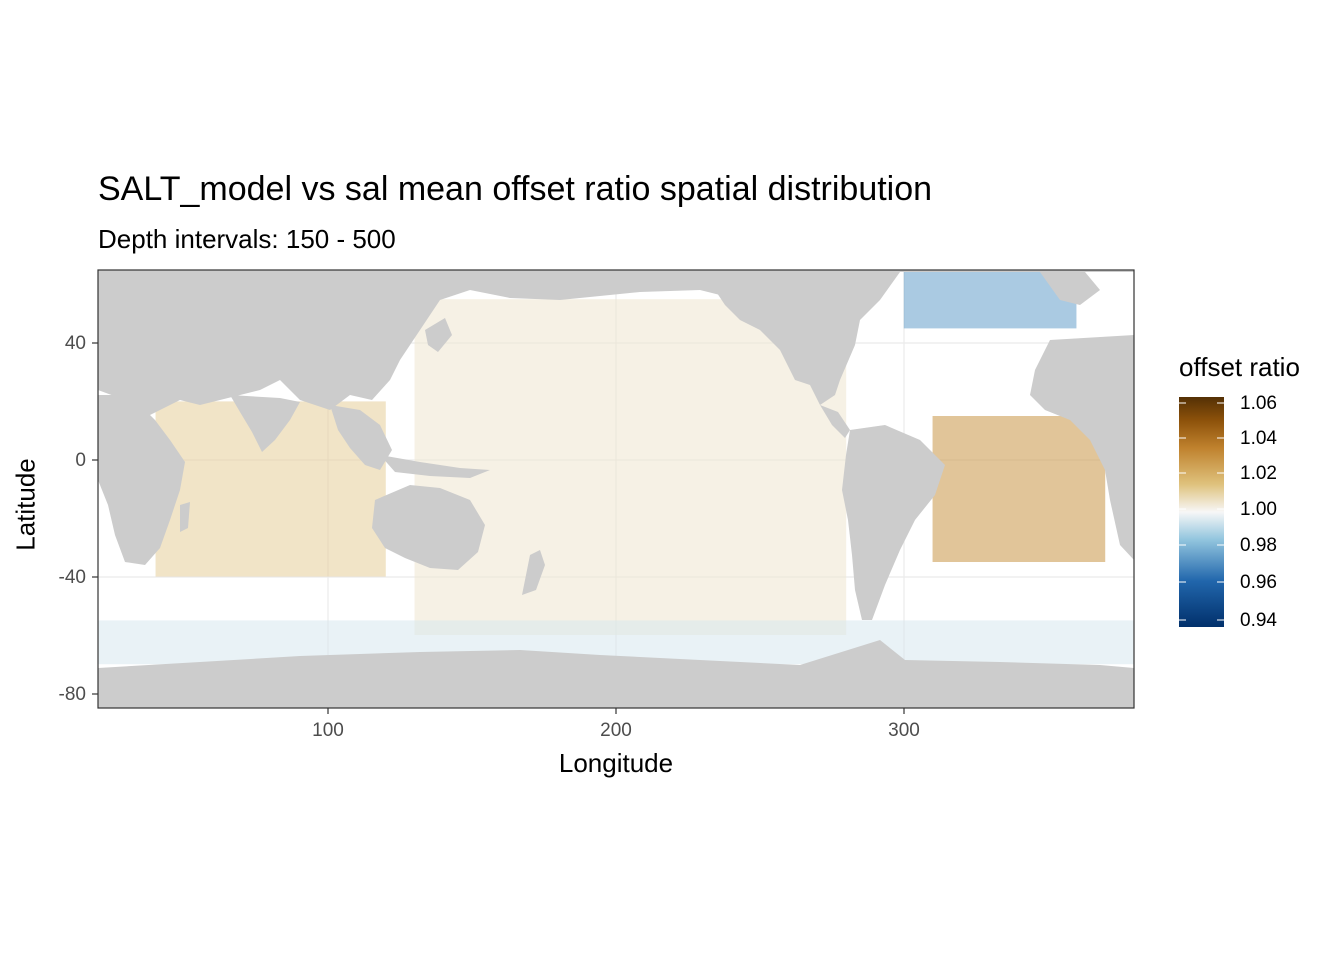 The image size is (1344, 960). I want to click on legend-label-0-96: 0.96, so click(1258, 582).